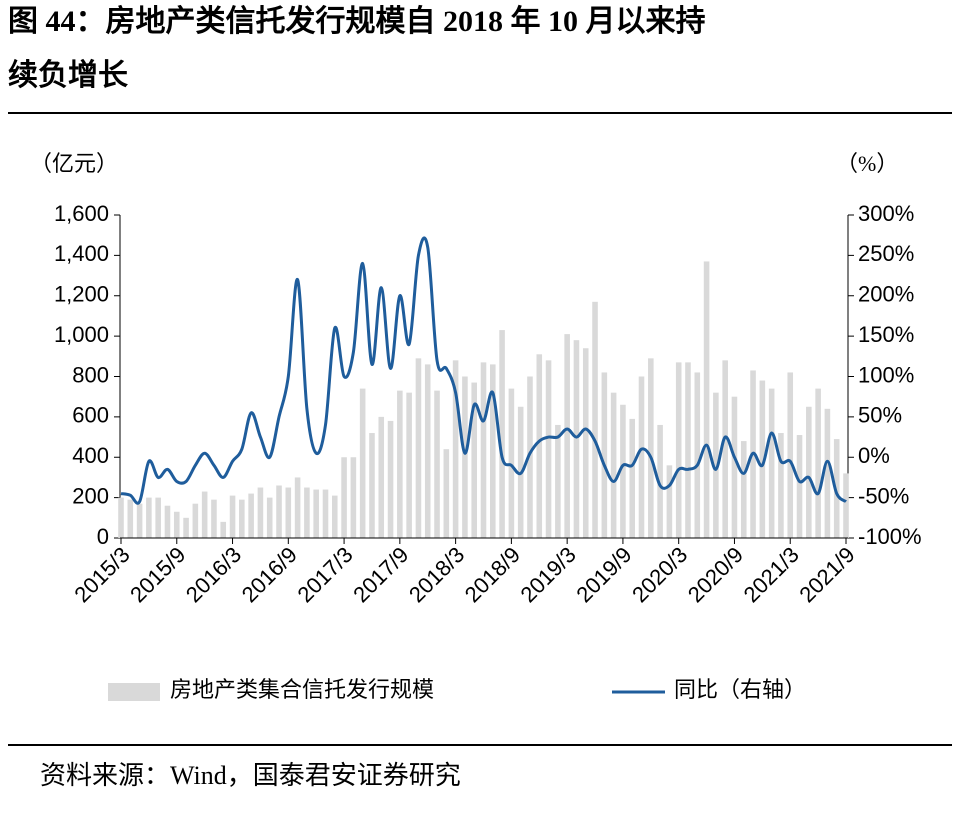  Describe the element at coordinates (883, 495) in the screenshot. I see `y2-tick-label: -50%` at that location.